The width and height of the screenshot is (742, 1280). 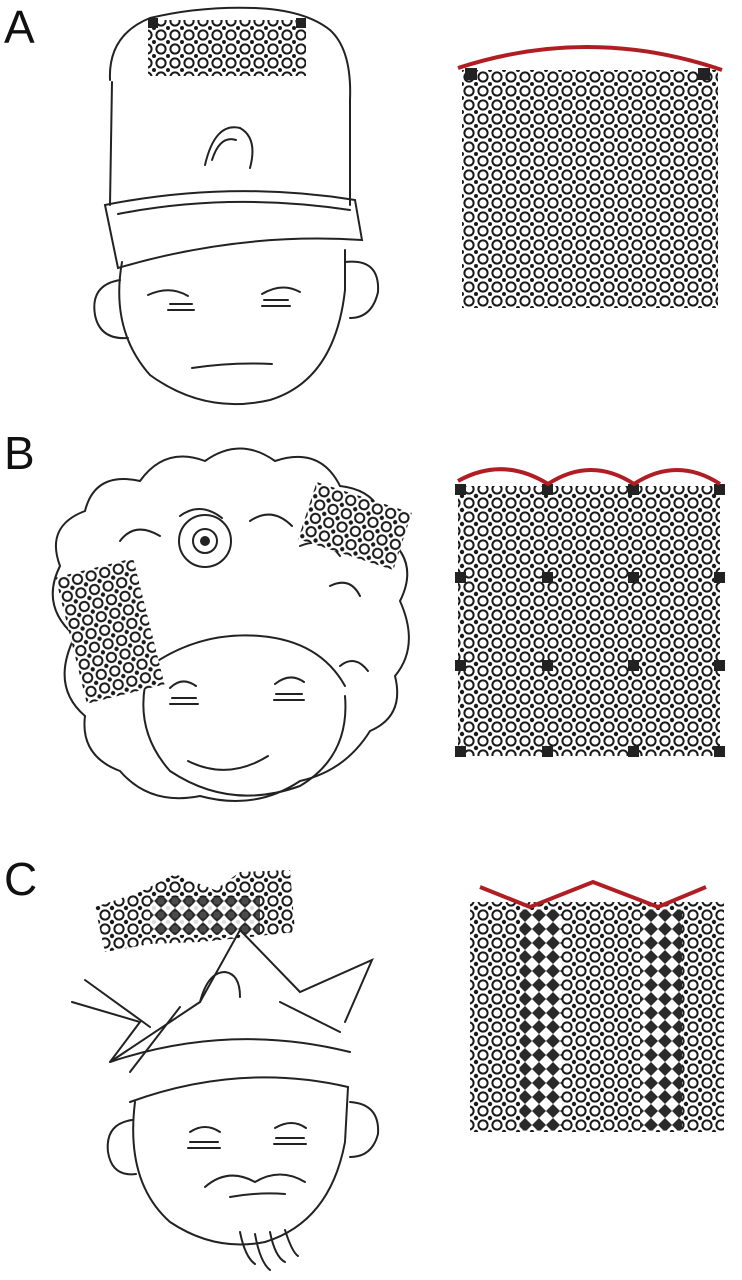 I want to click on face-sketch-b, so click(x=244, y=715).